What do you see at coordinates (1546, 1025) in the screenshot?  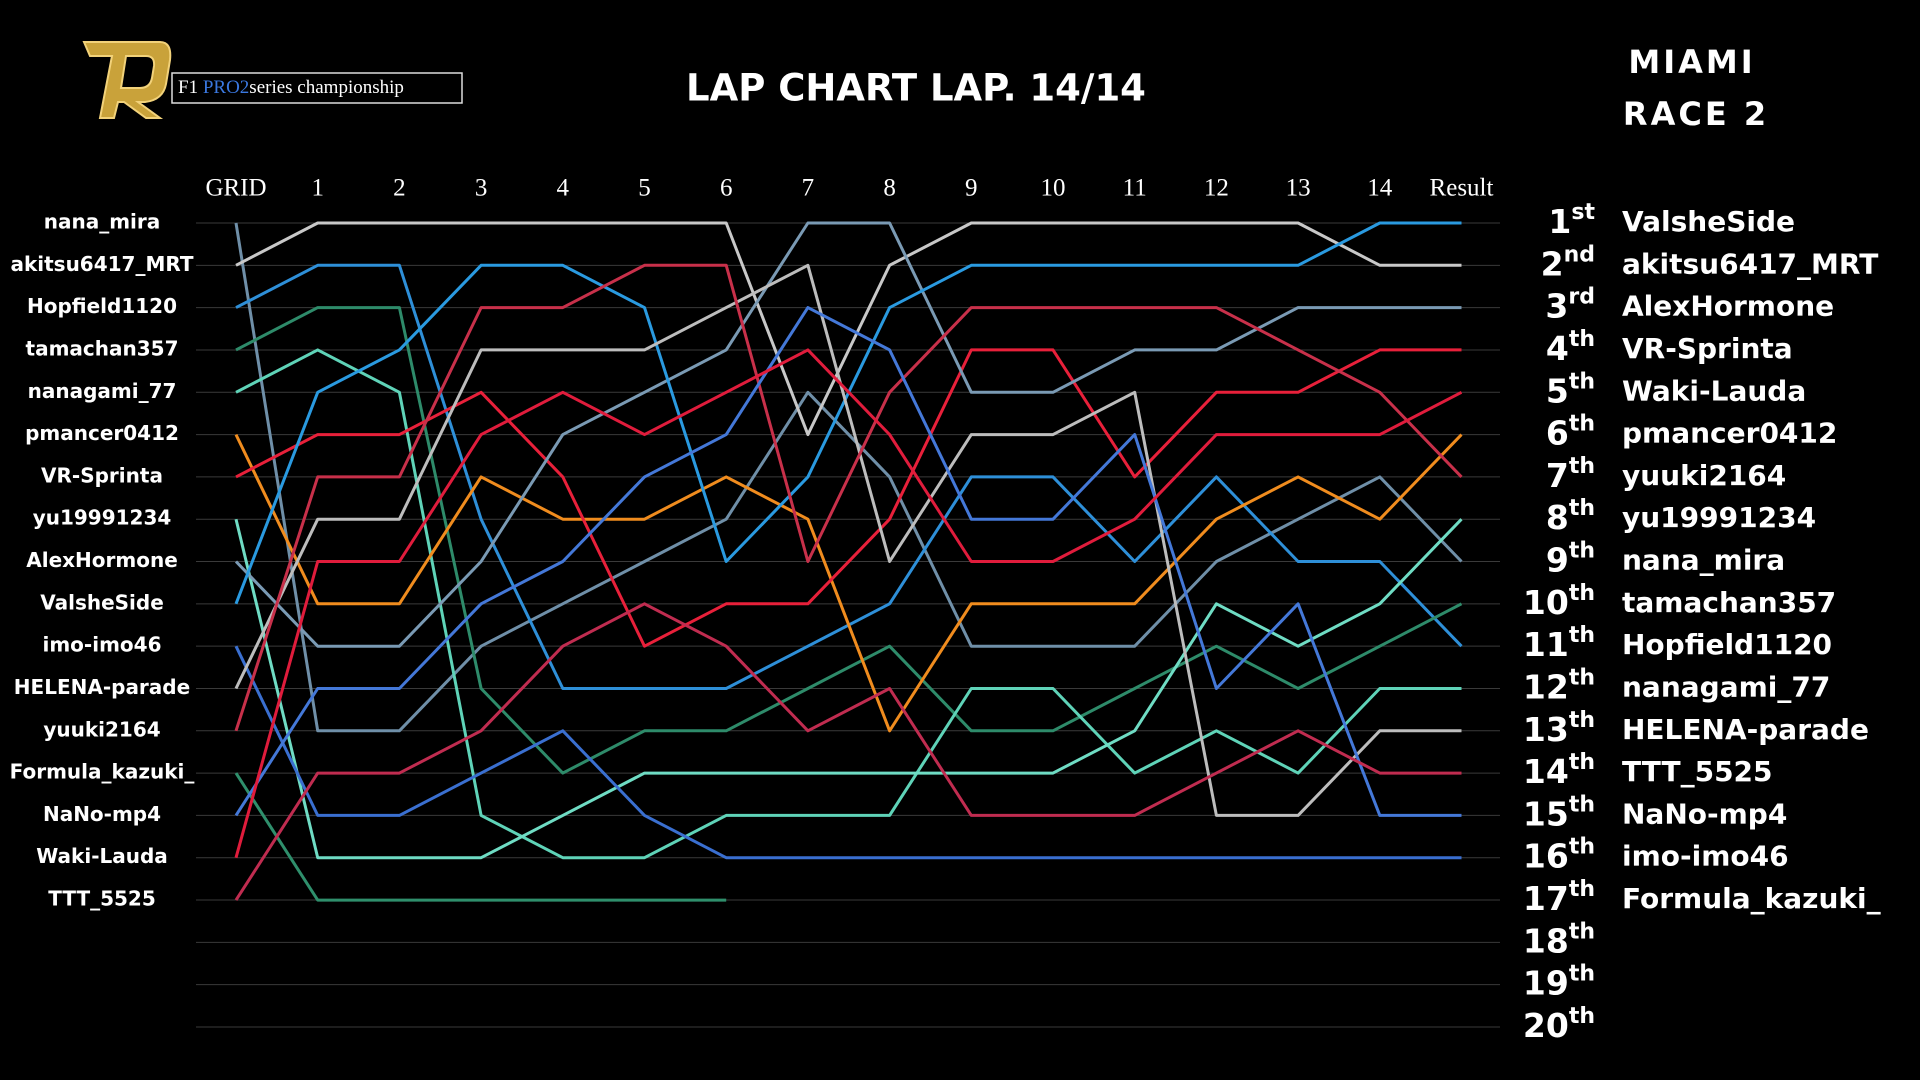 I see `ordinal-number: 20` at bounding box center [1546, 1025].